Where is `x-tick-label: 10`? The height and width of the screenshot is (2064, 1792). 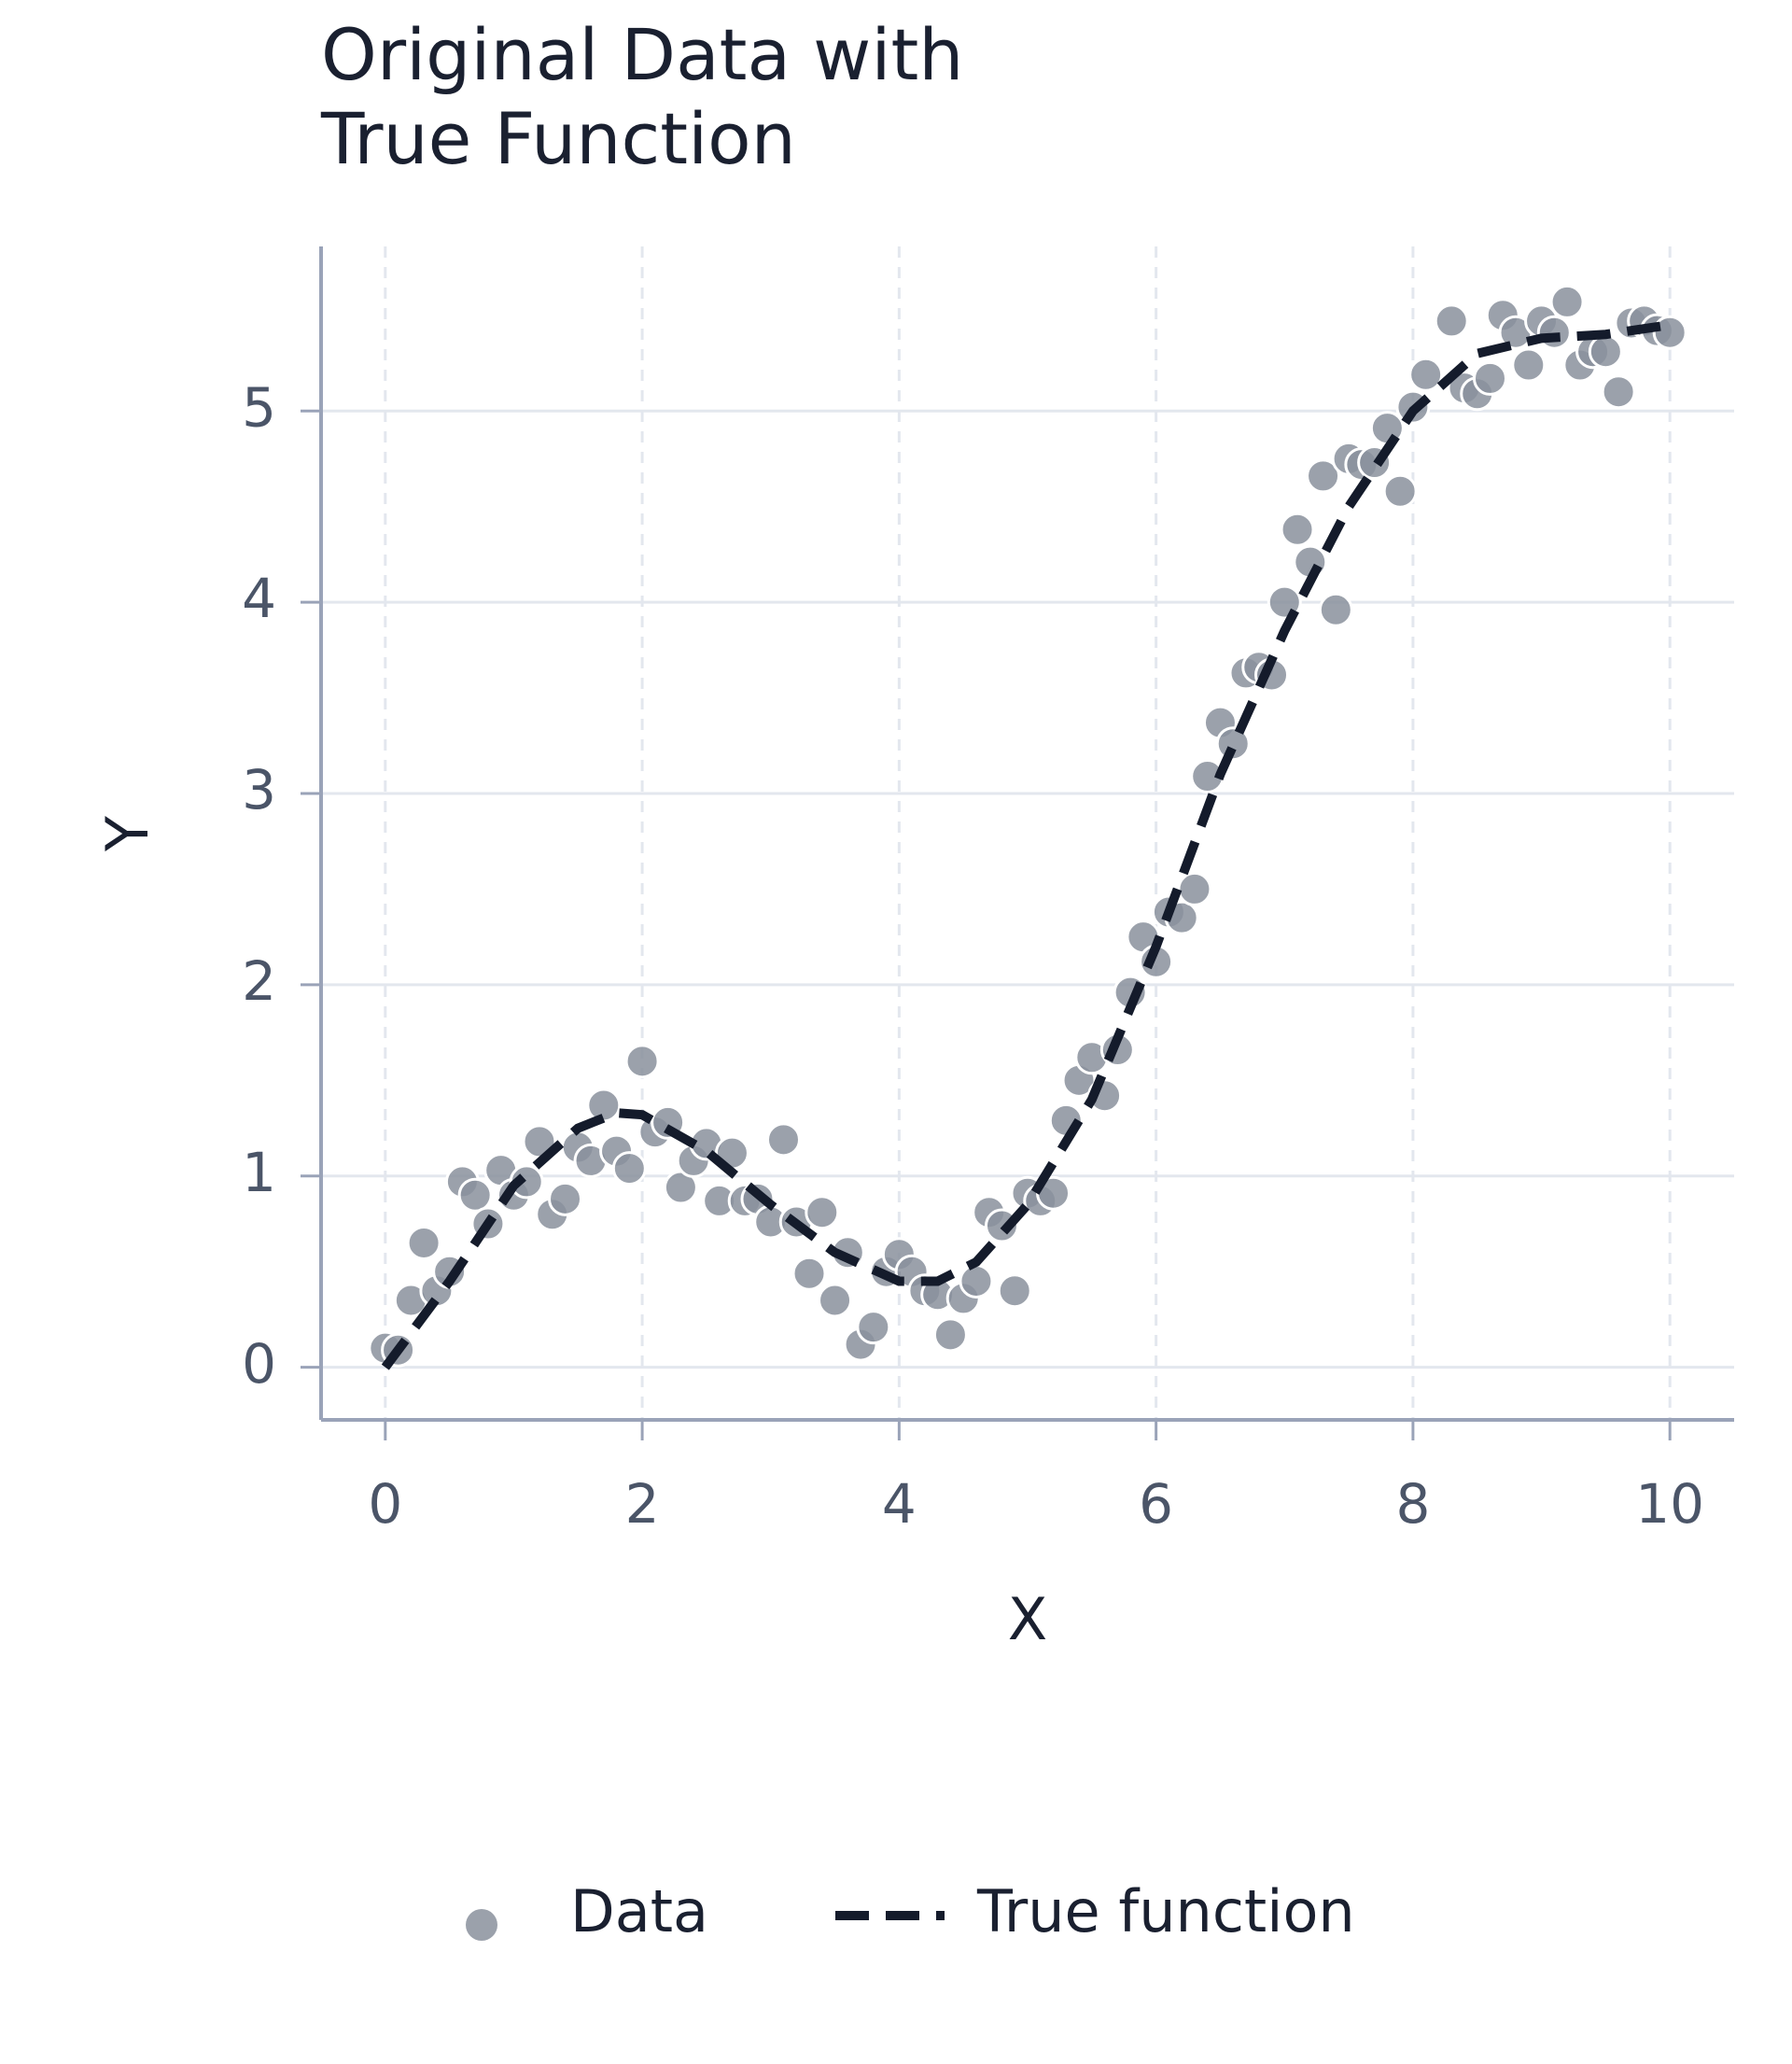
x-tick-label: 10 is located at coordinates (1669, 1504).